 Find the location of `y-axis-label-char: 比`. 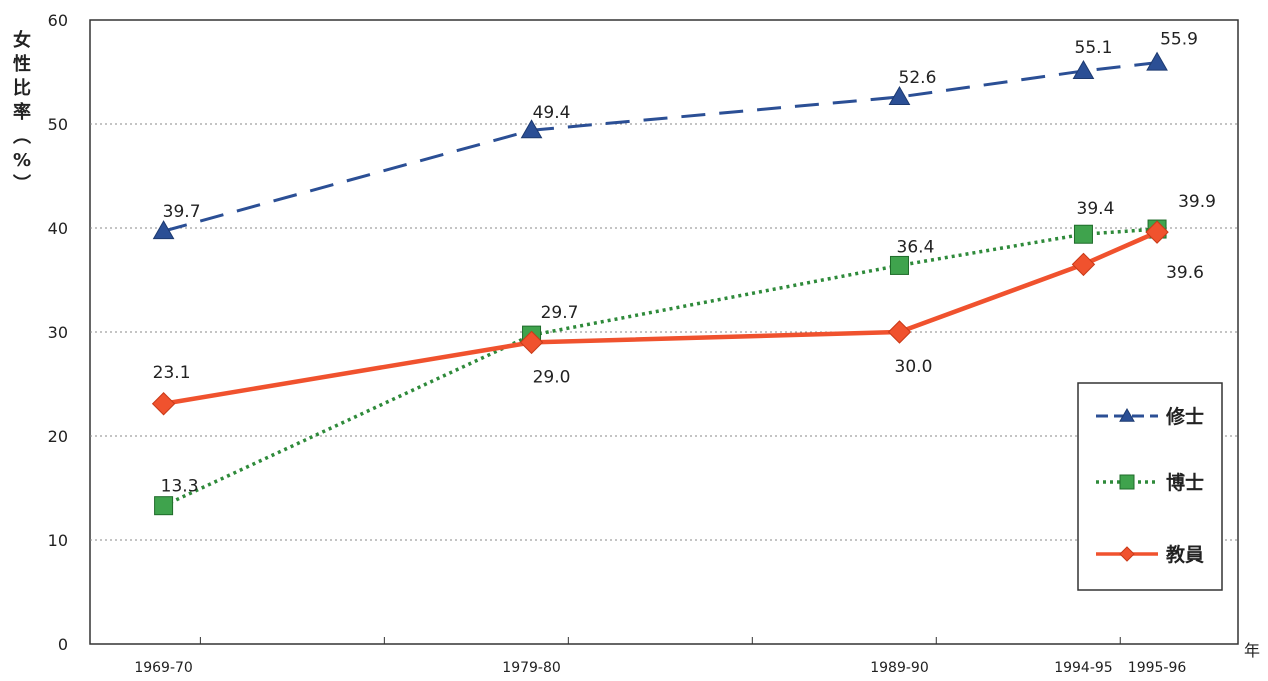

y-axis-label-char: 比 is located at coordinates (22, 88).